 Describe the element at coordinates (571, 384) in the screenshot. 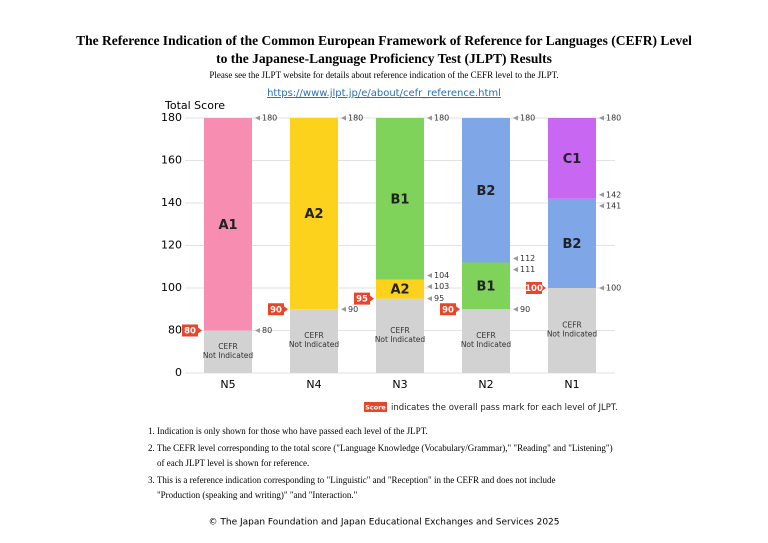

I see `x-tick-label: N1` at that location.